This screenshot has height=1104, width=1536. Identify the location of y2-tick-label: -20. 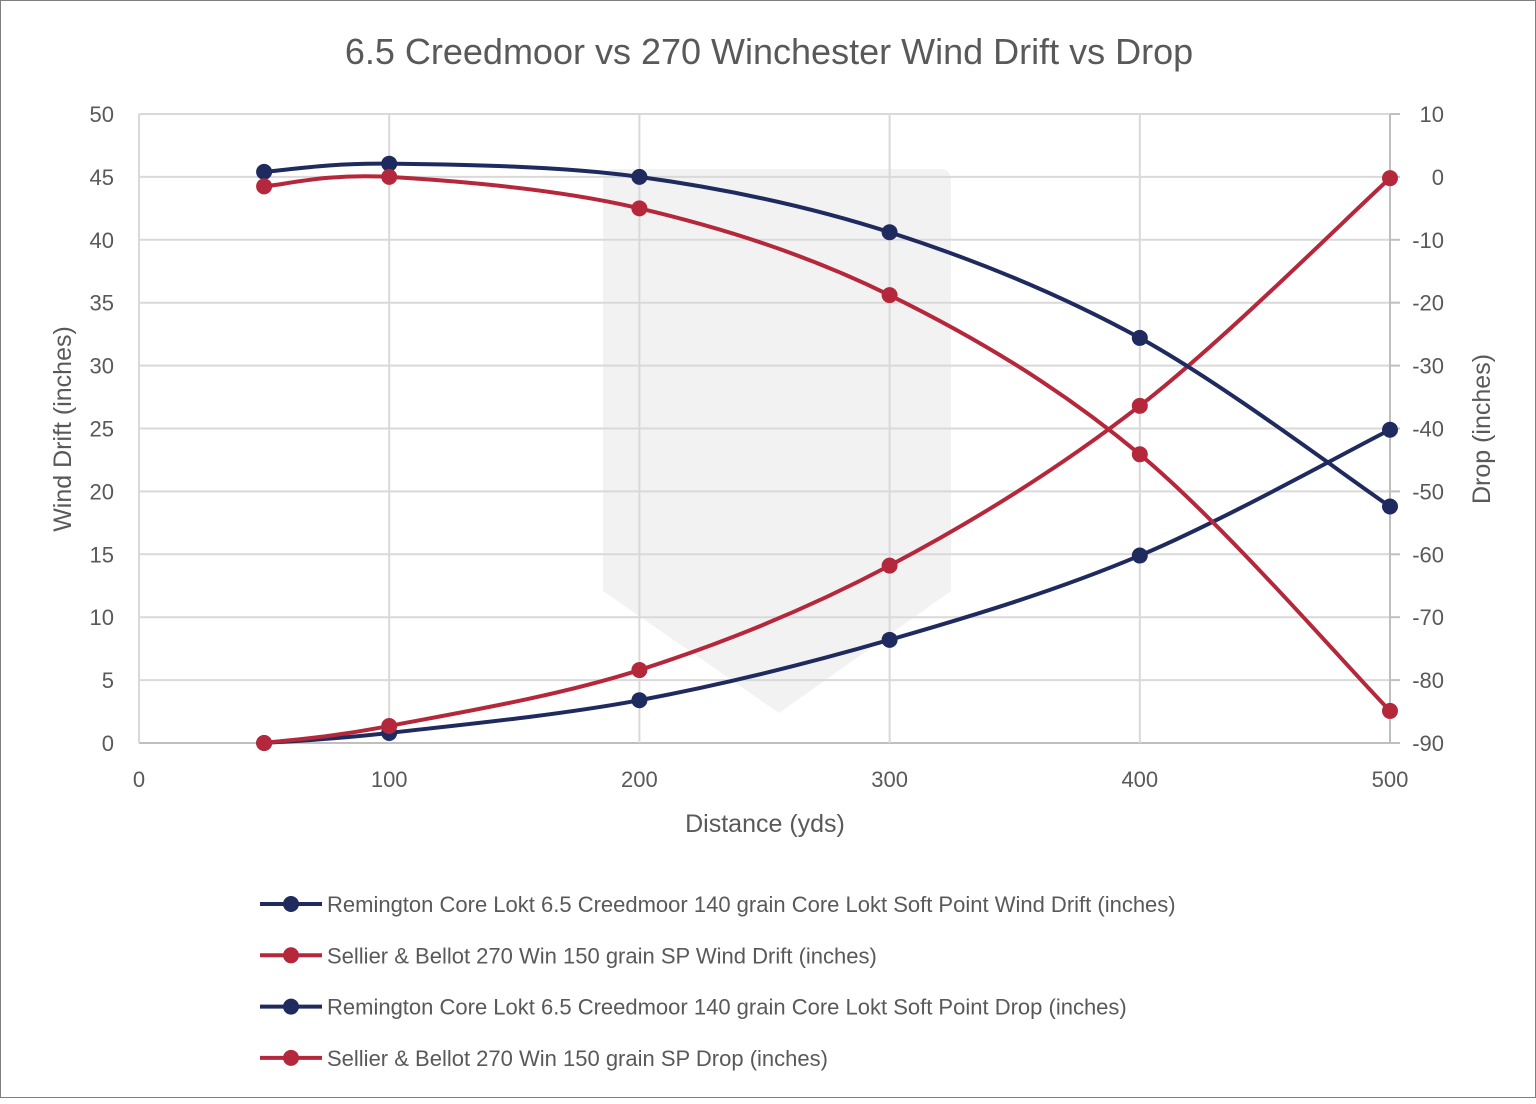
(1428, 303).